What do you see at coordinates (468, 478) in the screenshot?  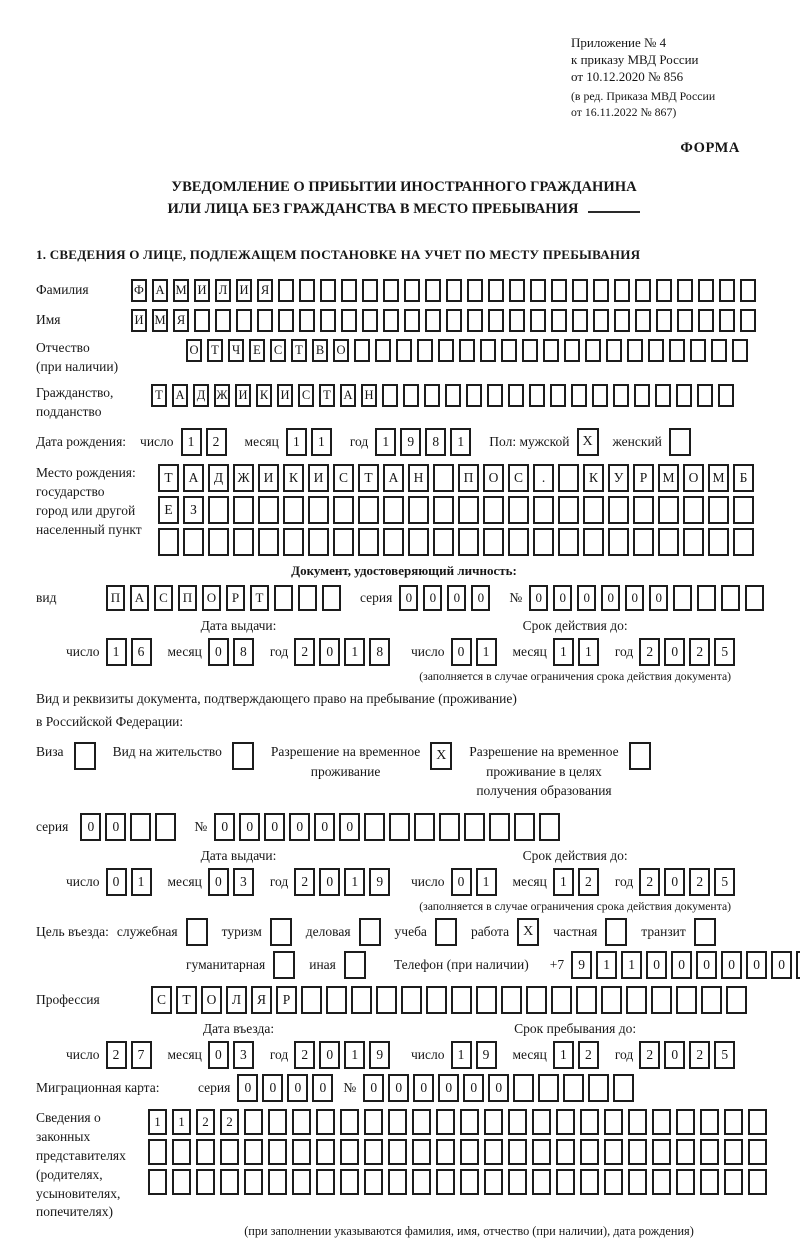 I see `char-cell: П` at bounding box center [468, 478].